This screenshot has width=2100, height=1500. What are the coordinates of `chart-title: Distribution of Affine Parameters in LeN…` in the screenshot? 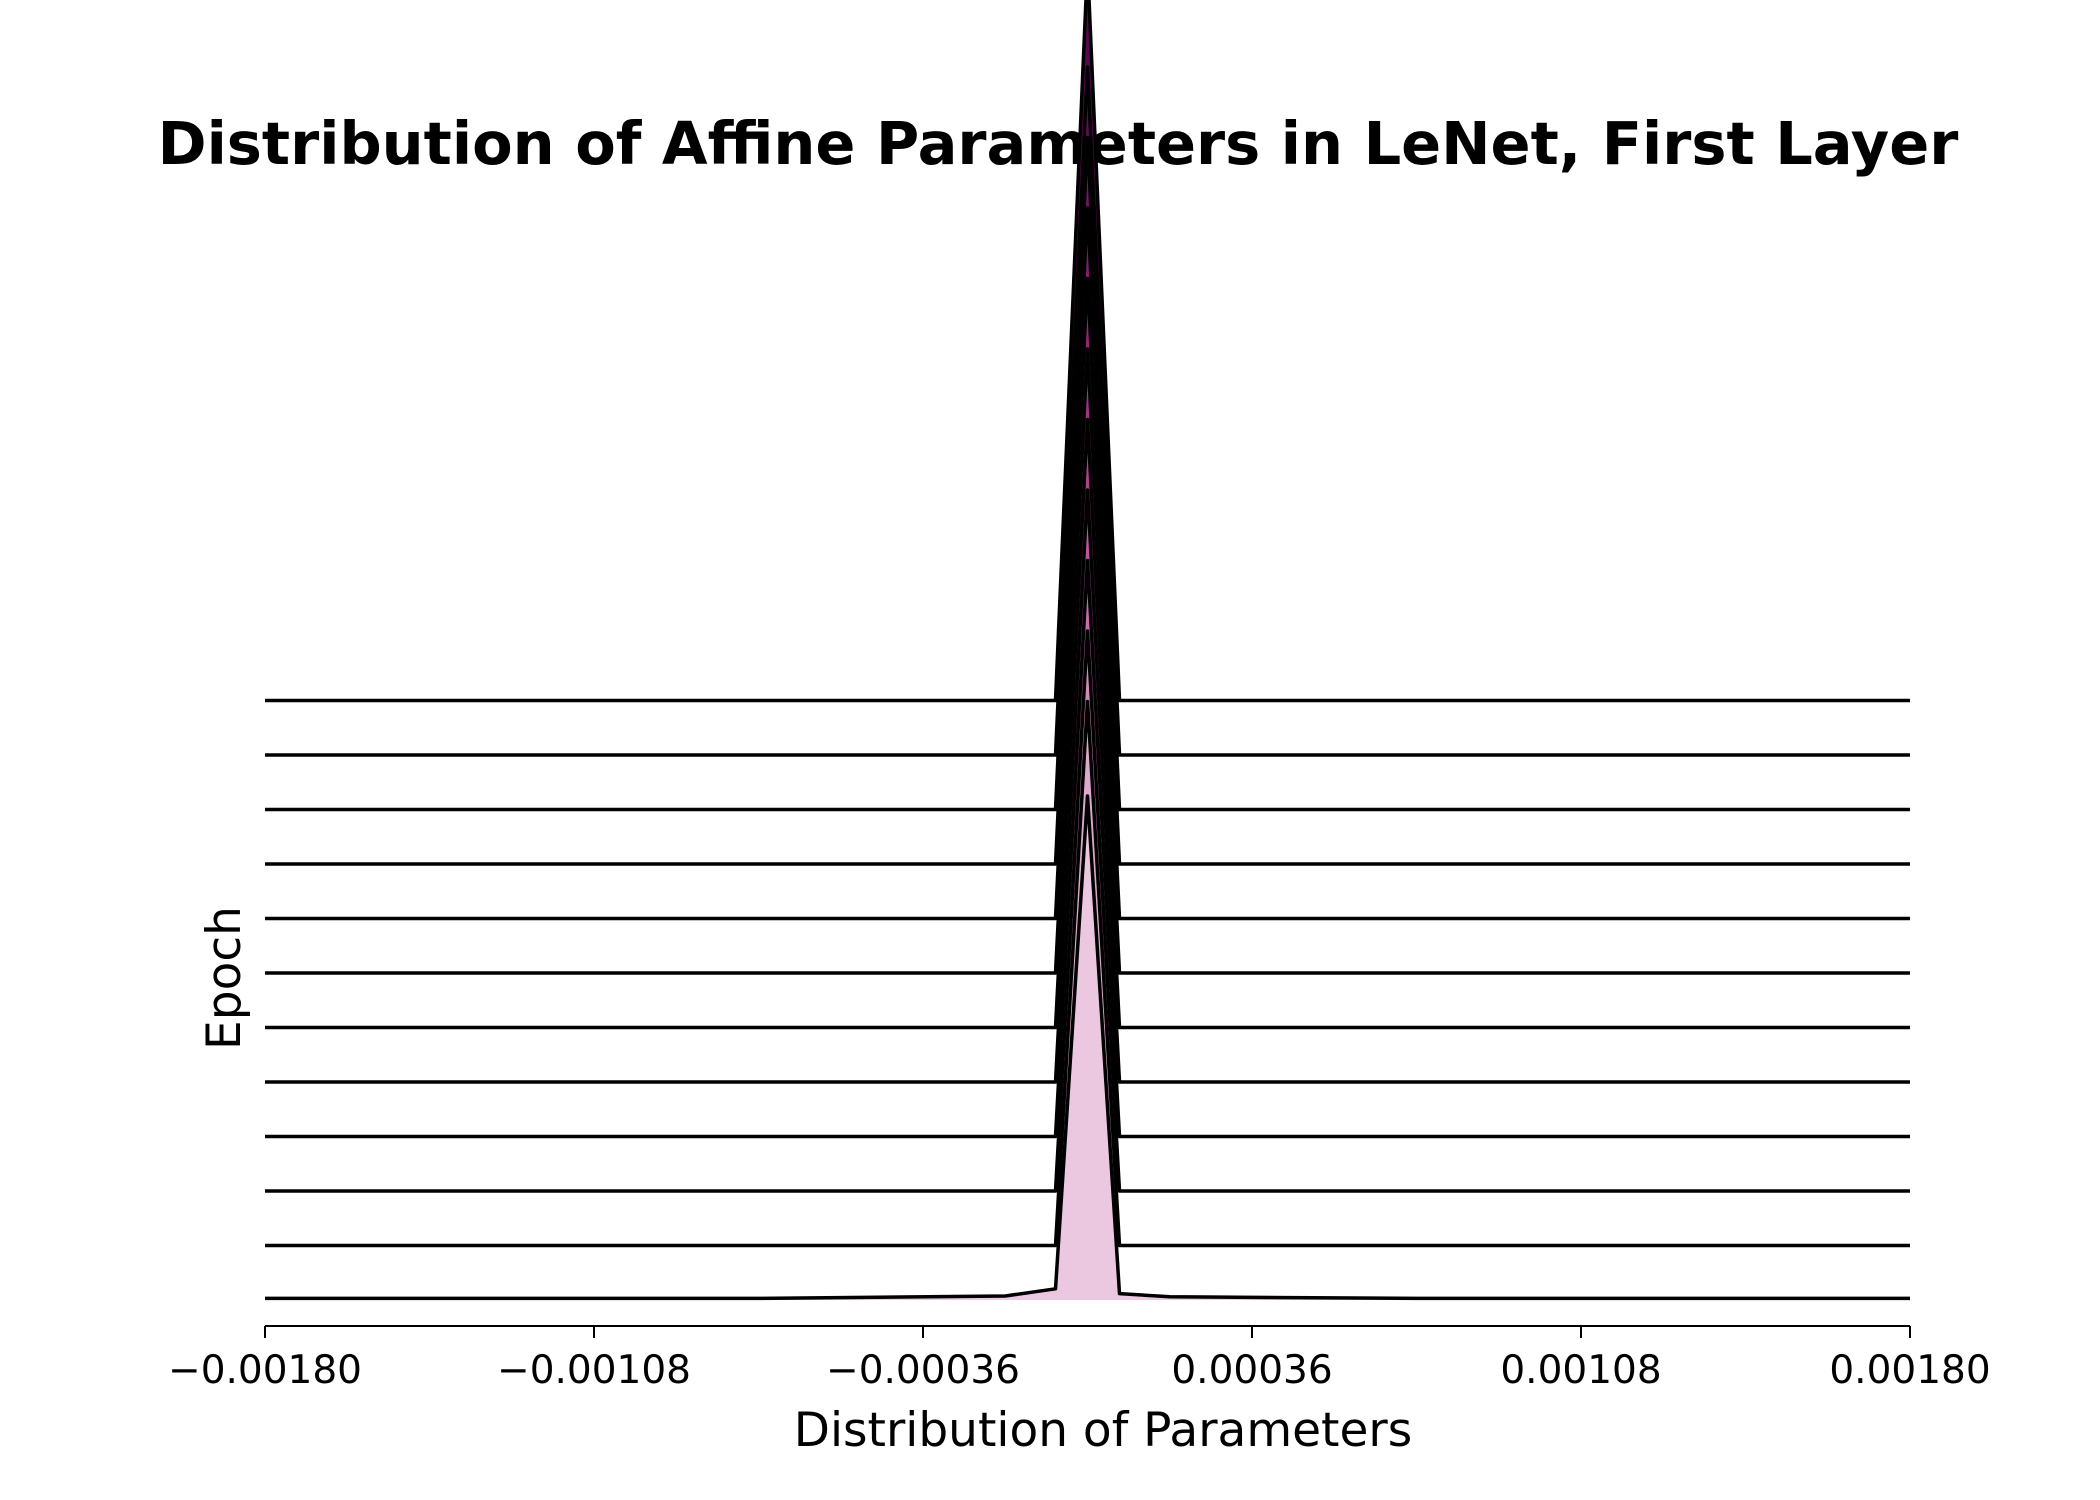 It's located at (1058, 143).